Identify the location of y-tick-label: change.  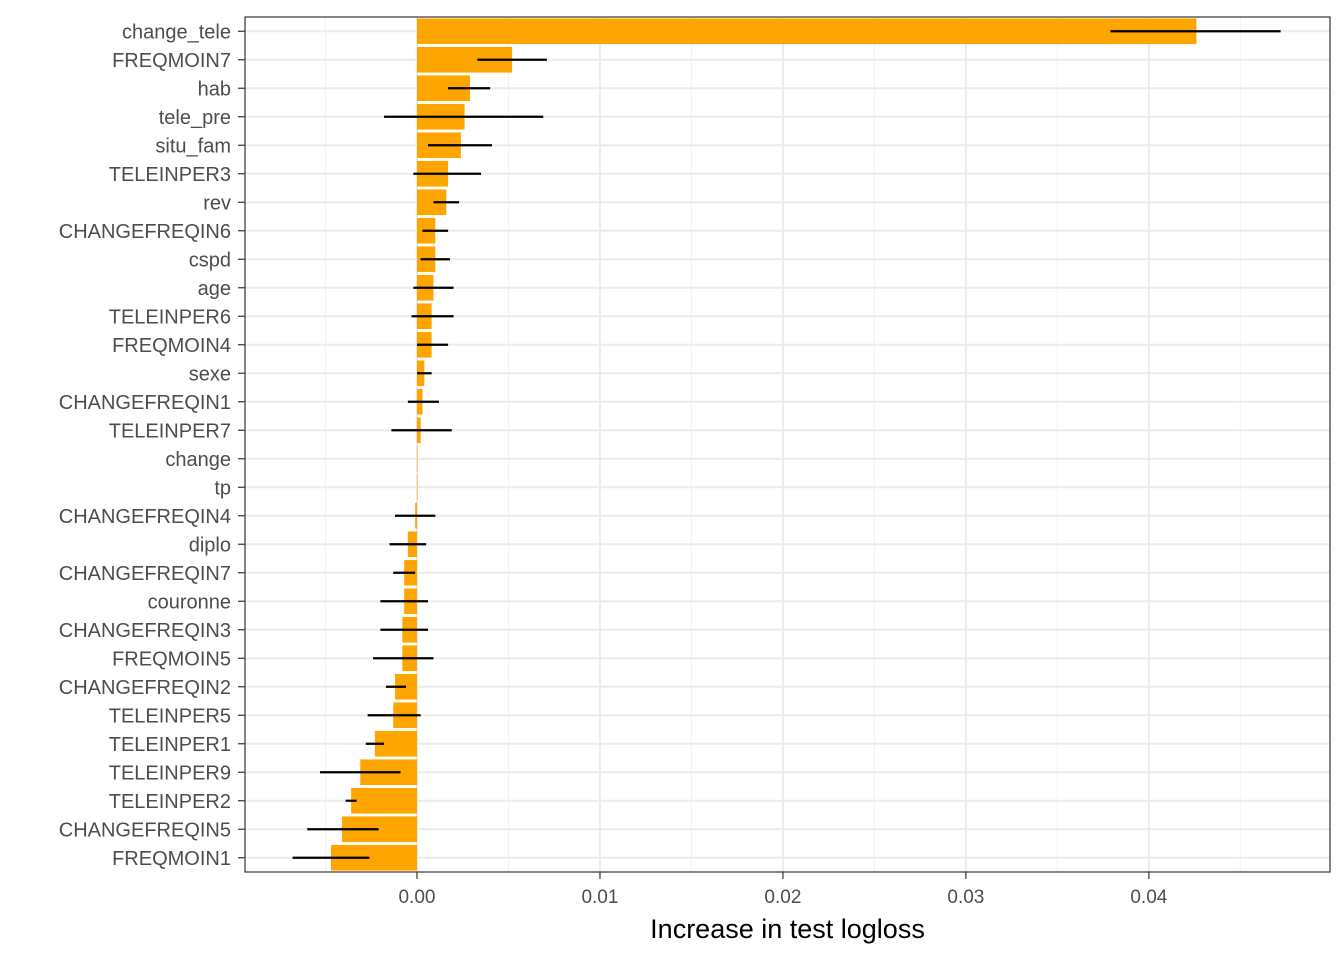
(198, 460).